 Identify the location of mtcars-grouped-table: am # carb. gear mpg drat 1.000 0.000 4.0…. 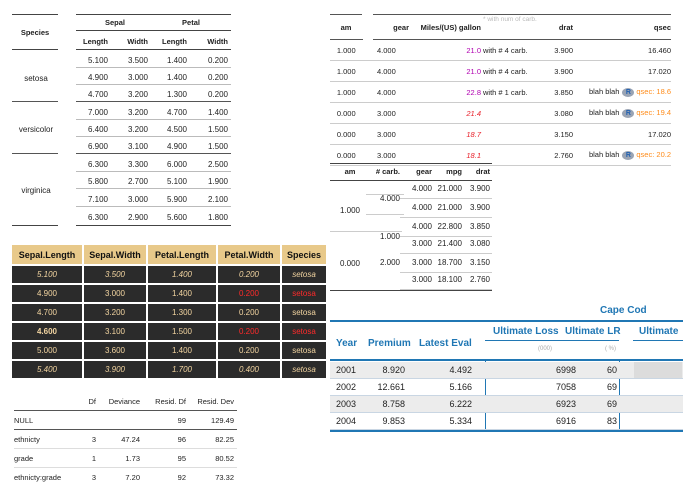
(411, 228).